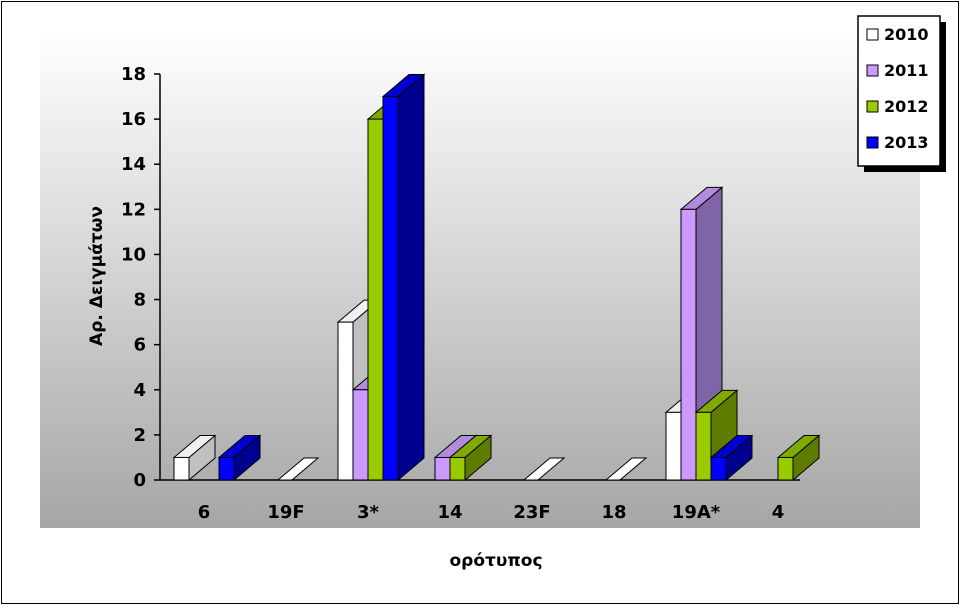 The width and height of the screenshot is (964, 609). What do you see at coordinates (133, 74) in the screenshot?
I see `y-tick-label: 18` at bounding box center [133, 74].